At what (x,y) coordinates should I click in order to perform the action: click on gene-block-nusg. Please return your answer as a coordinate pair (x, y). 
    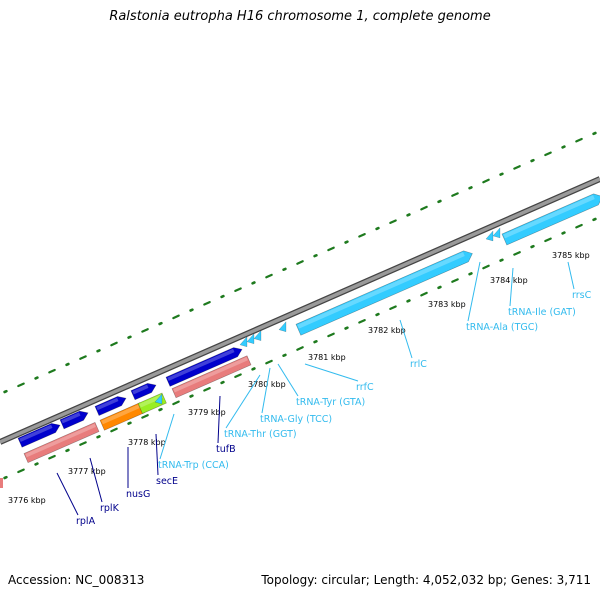
    Looking at the image, I should click on (110, 406).